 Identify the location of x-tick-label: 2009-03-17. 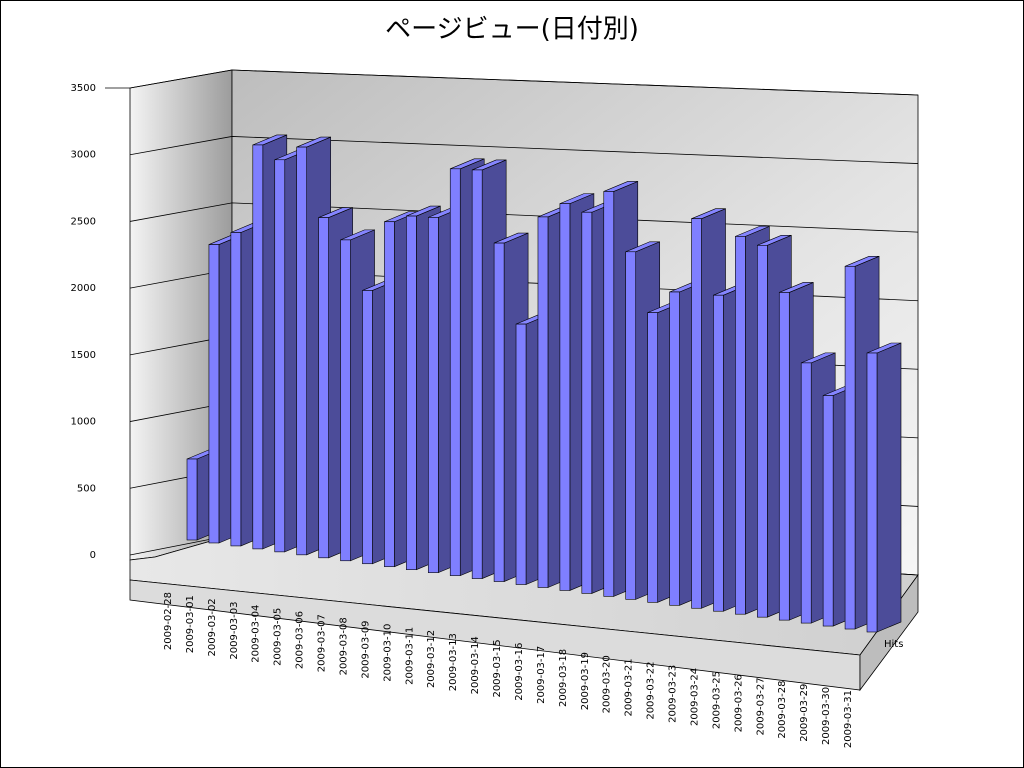
(541, 675).